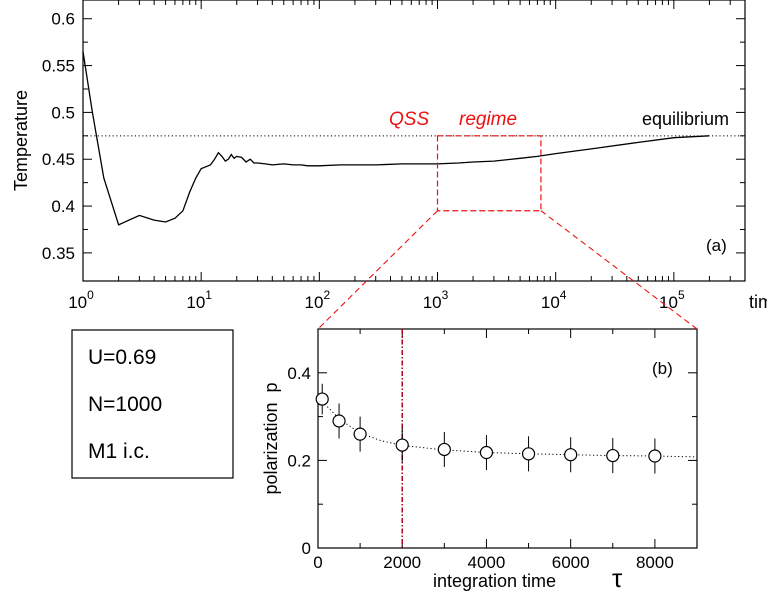  I want to click on panel-label-b: (b), so click(662, 368).